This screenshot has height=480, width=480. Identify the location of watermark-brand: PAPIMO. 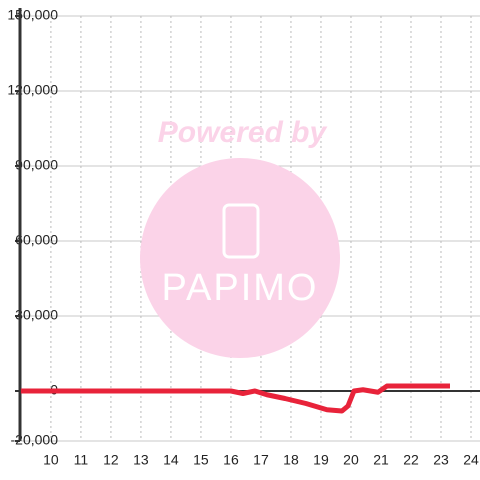
(240, 288).